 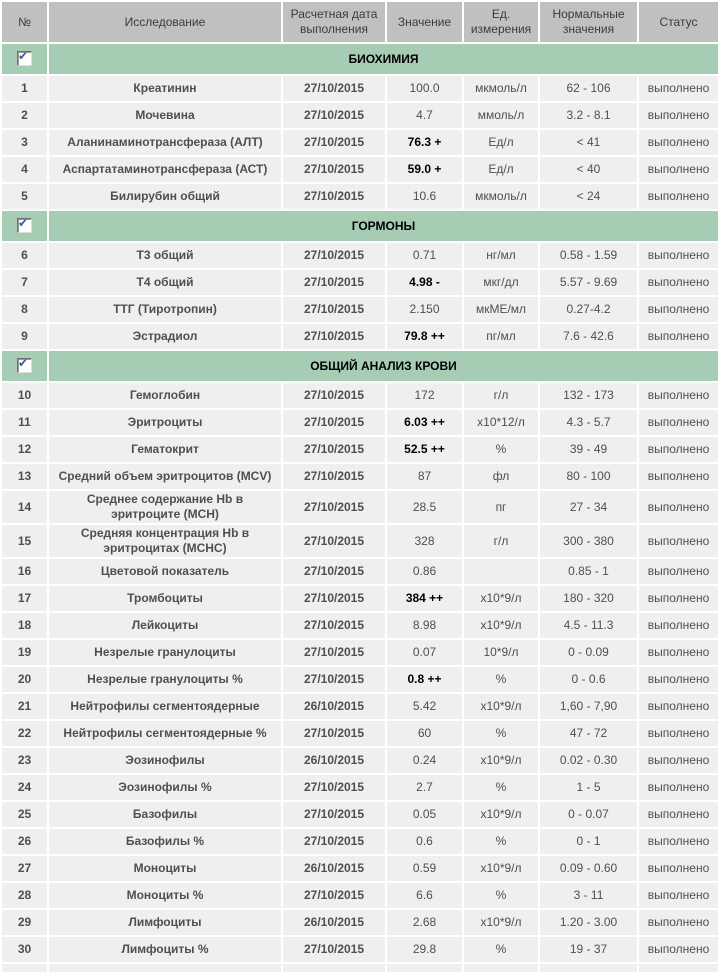 I want to click on cell-num: 29, so click(x=24, y=922).